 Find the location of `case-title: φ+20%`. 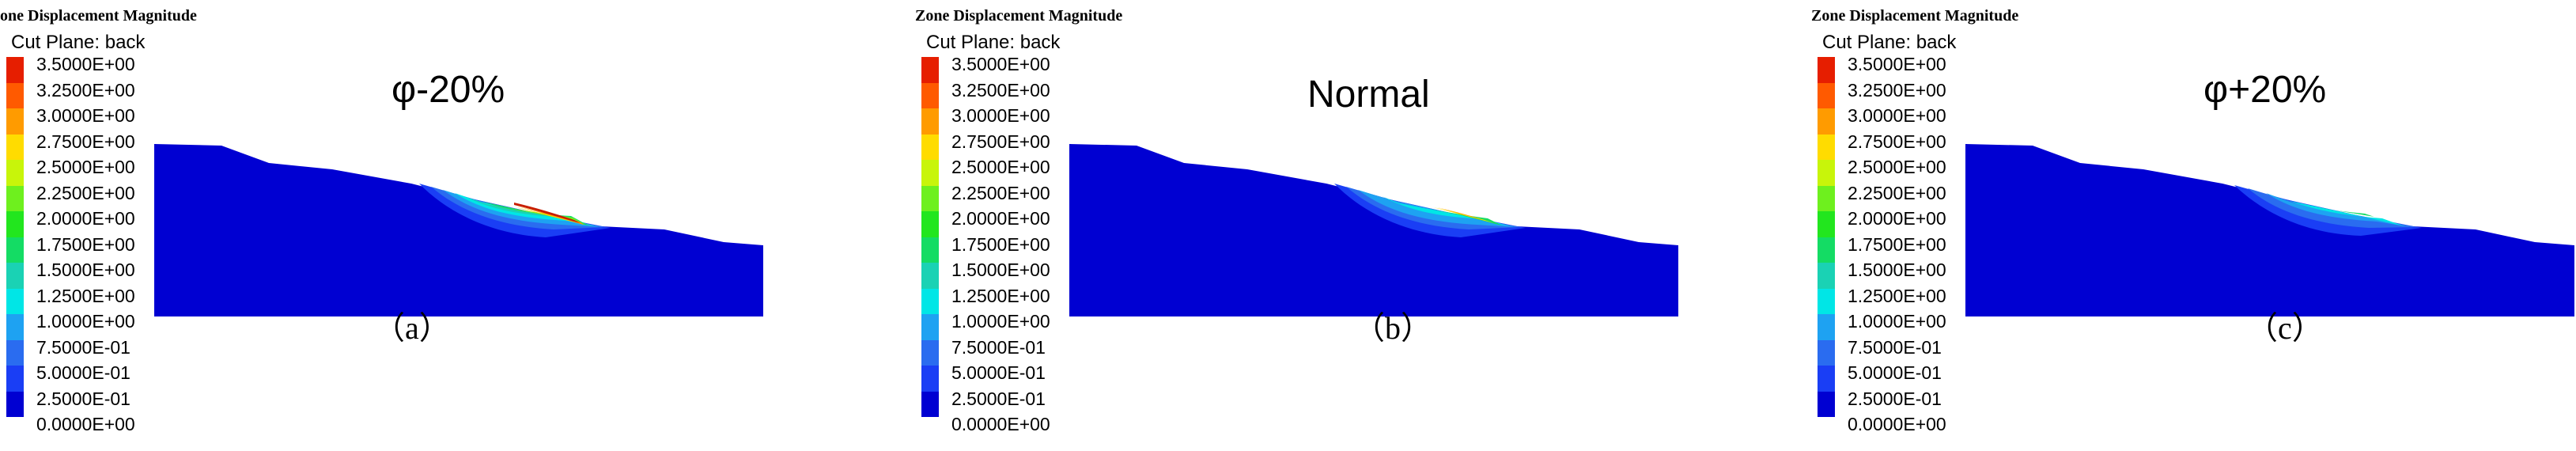

case-title: φ+20% is located at coordinates (2265, 90).